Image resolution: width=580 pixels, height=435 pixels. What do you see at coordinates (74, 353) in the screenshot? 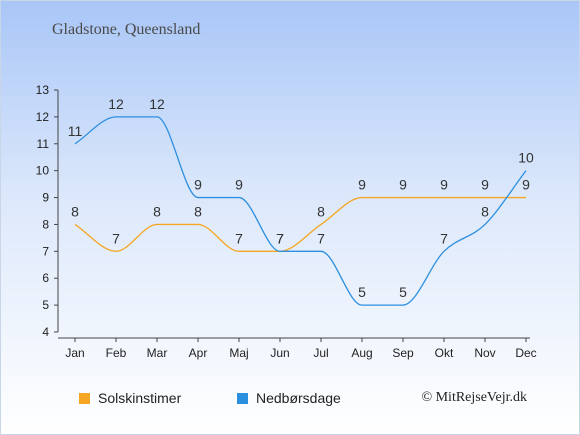
I see `x-tick-label: Jan` at bounding box center [74, 353].